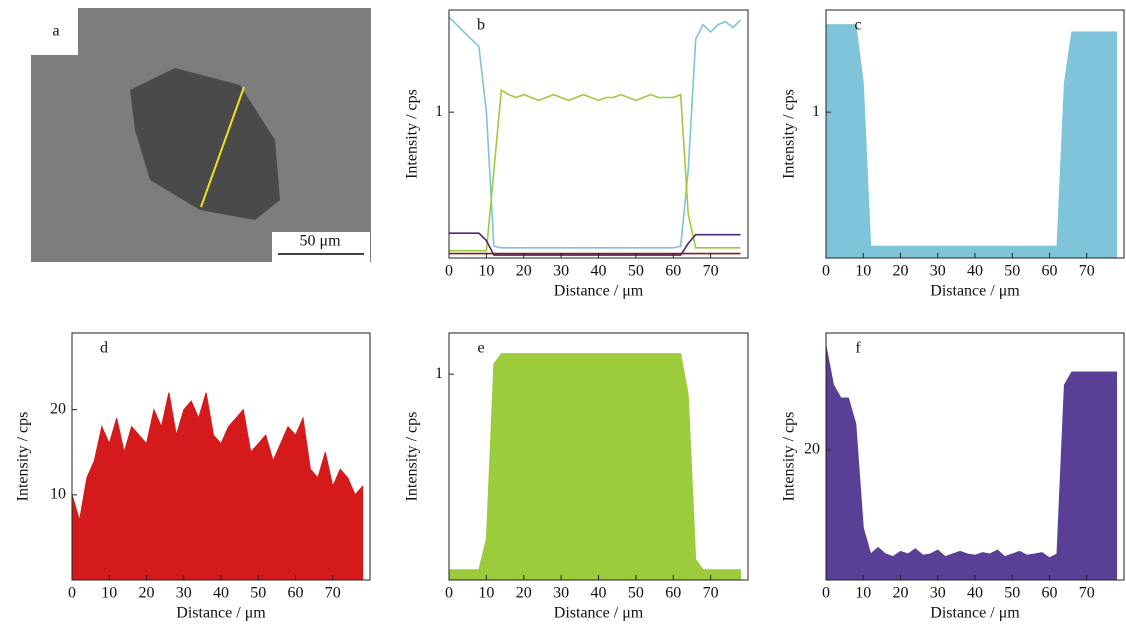 The image size is (1126, 634). Describe the element at coordinates (104, 348) in the screenshot. I see `panel-label: d` at that location.